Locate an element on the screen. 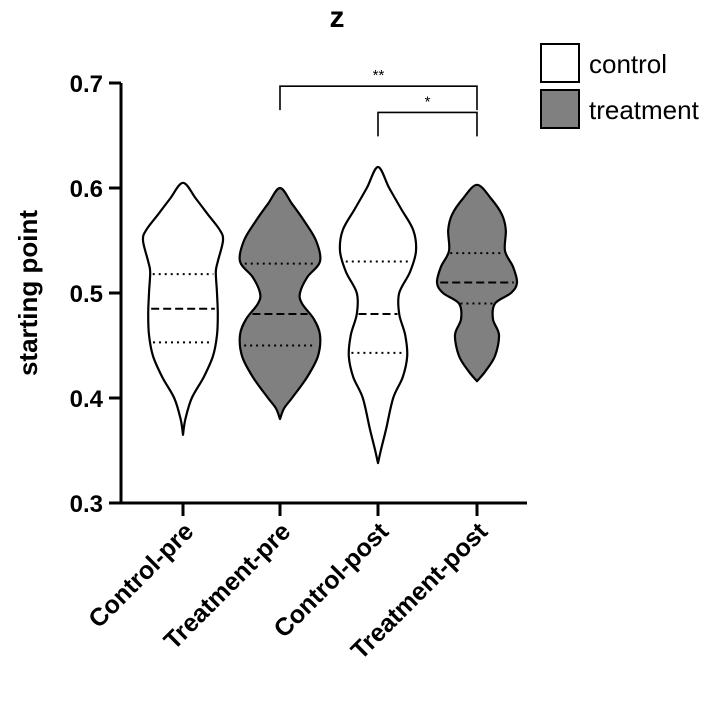  significance-label: ** is located at coordinates (379, 75).